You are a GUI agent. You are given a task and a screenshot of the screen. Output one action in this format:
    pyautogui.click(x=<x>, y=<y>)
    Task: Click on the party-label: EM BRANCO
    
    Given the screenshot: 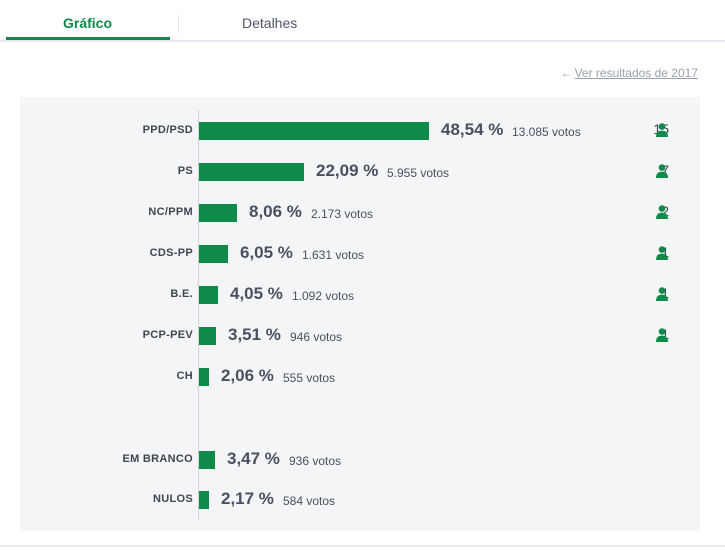 What is the action you would take?
    pyautogui.click(x=157, y=459)
    